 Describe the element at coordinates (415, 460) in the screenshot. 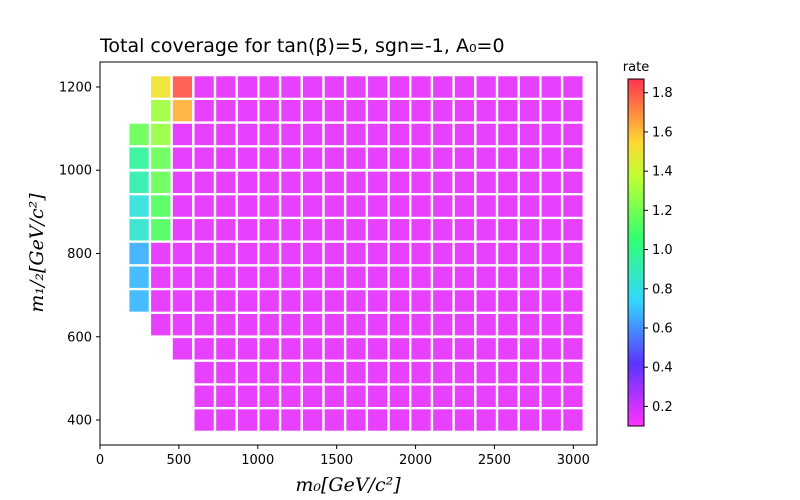

I see `x-tick-label: 2000` at that location.